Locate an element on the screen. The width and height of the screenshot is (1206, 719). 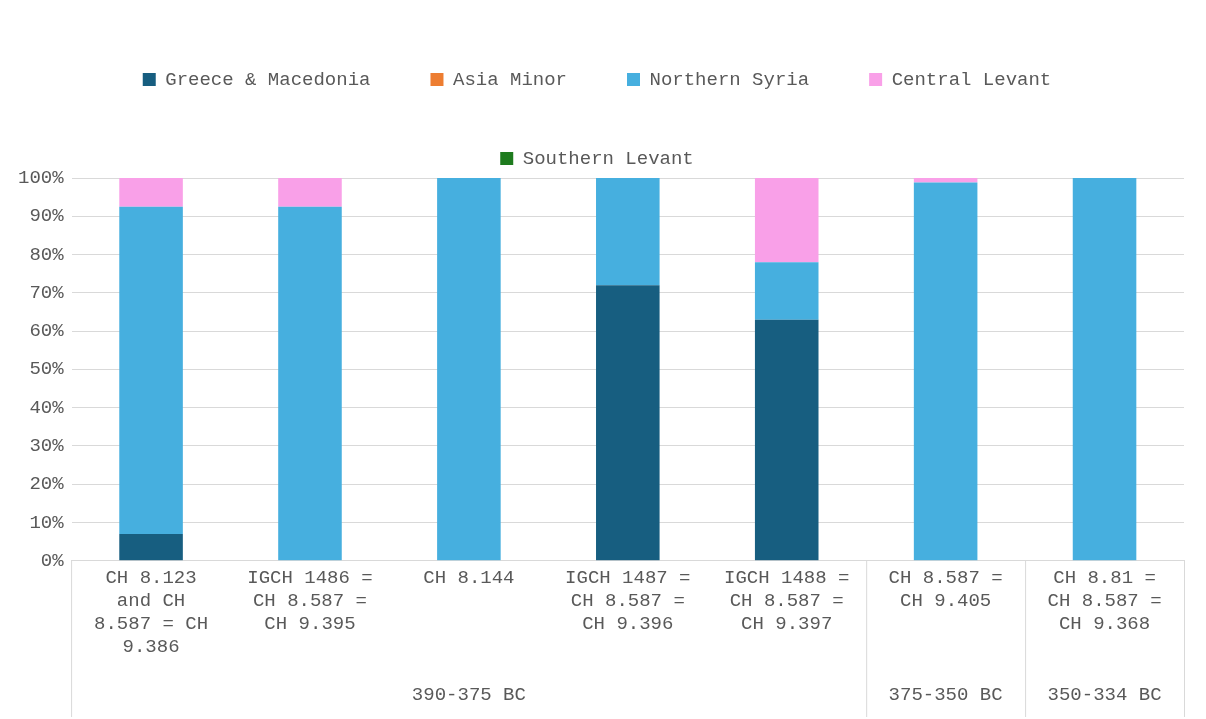
y-tick-label: 20% is located at coordinates (47, 484).